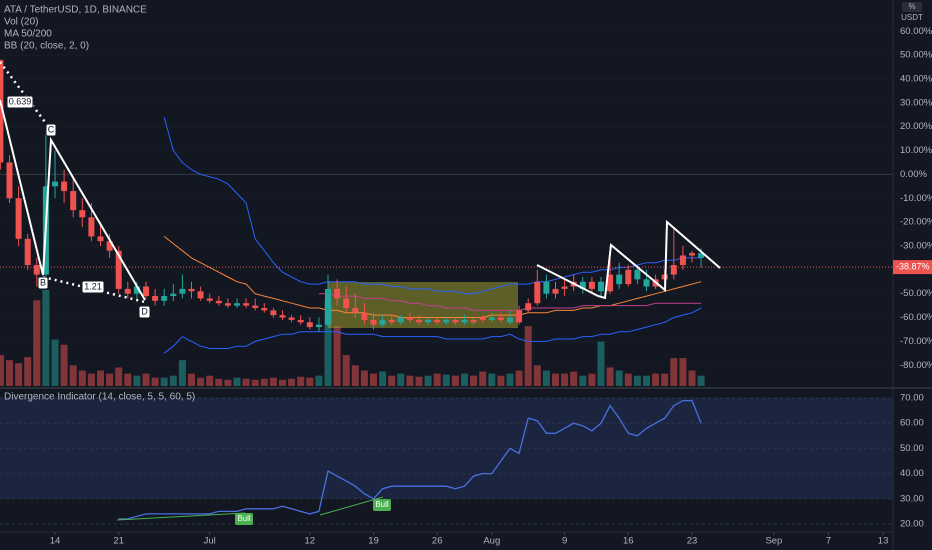 Image resolution: width=932 pixels, height=550 pixels. Describe the element at coordinates (916, 317) in the screenshot. I see `y-tick-label: -60.00%` at that location.